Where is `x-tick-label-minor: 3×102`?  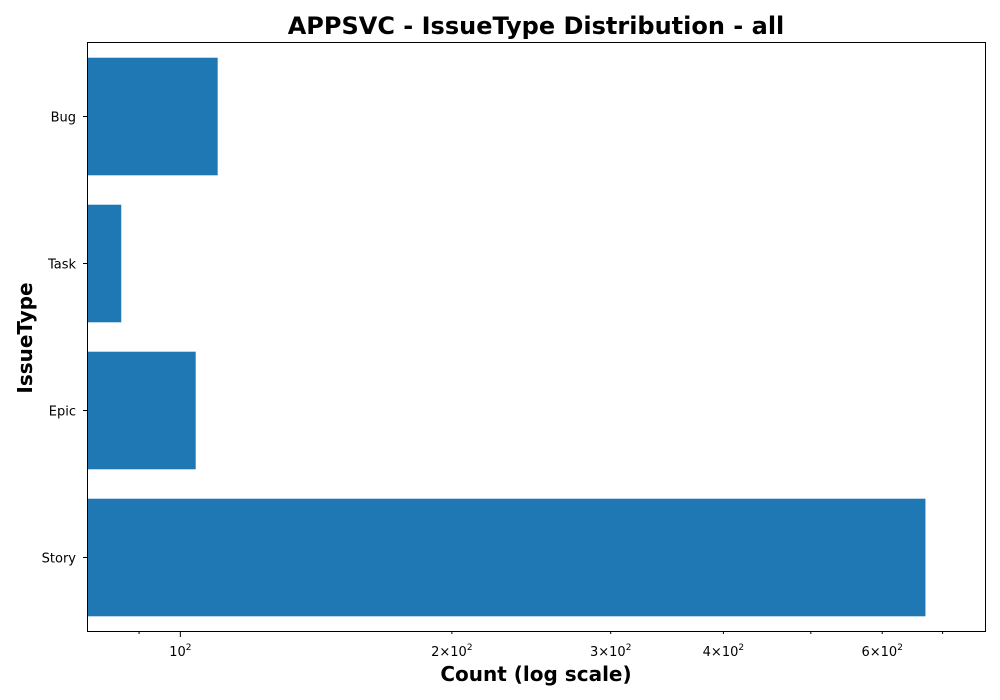
x-tick-label-minor: 3×102 is located at coordinates (610, 651).